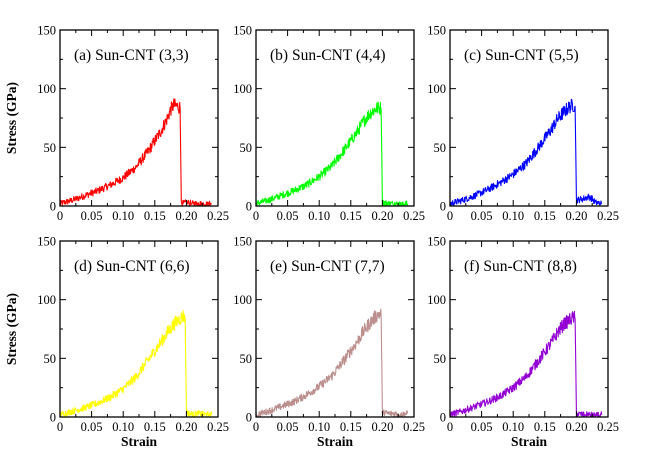 This screenshot has width=650, height=459. Describe the element at coordinates (520, 266) in the screenshot. I see `panel-title: (f) Sun-CNT (8,8)` at that location.